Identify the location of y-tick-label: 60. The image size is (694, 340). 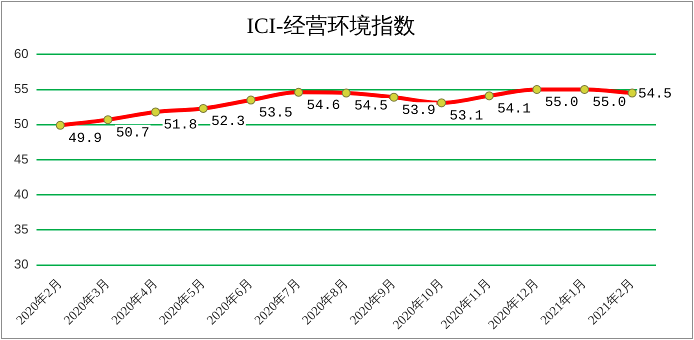
(21, 53).